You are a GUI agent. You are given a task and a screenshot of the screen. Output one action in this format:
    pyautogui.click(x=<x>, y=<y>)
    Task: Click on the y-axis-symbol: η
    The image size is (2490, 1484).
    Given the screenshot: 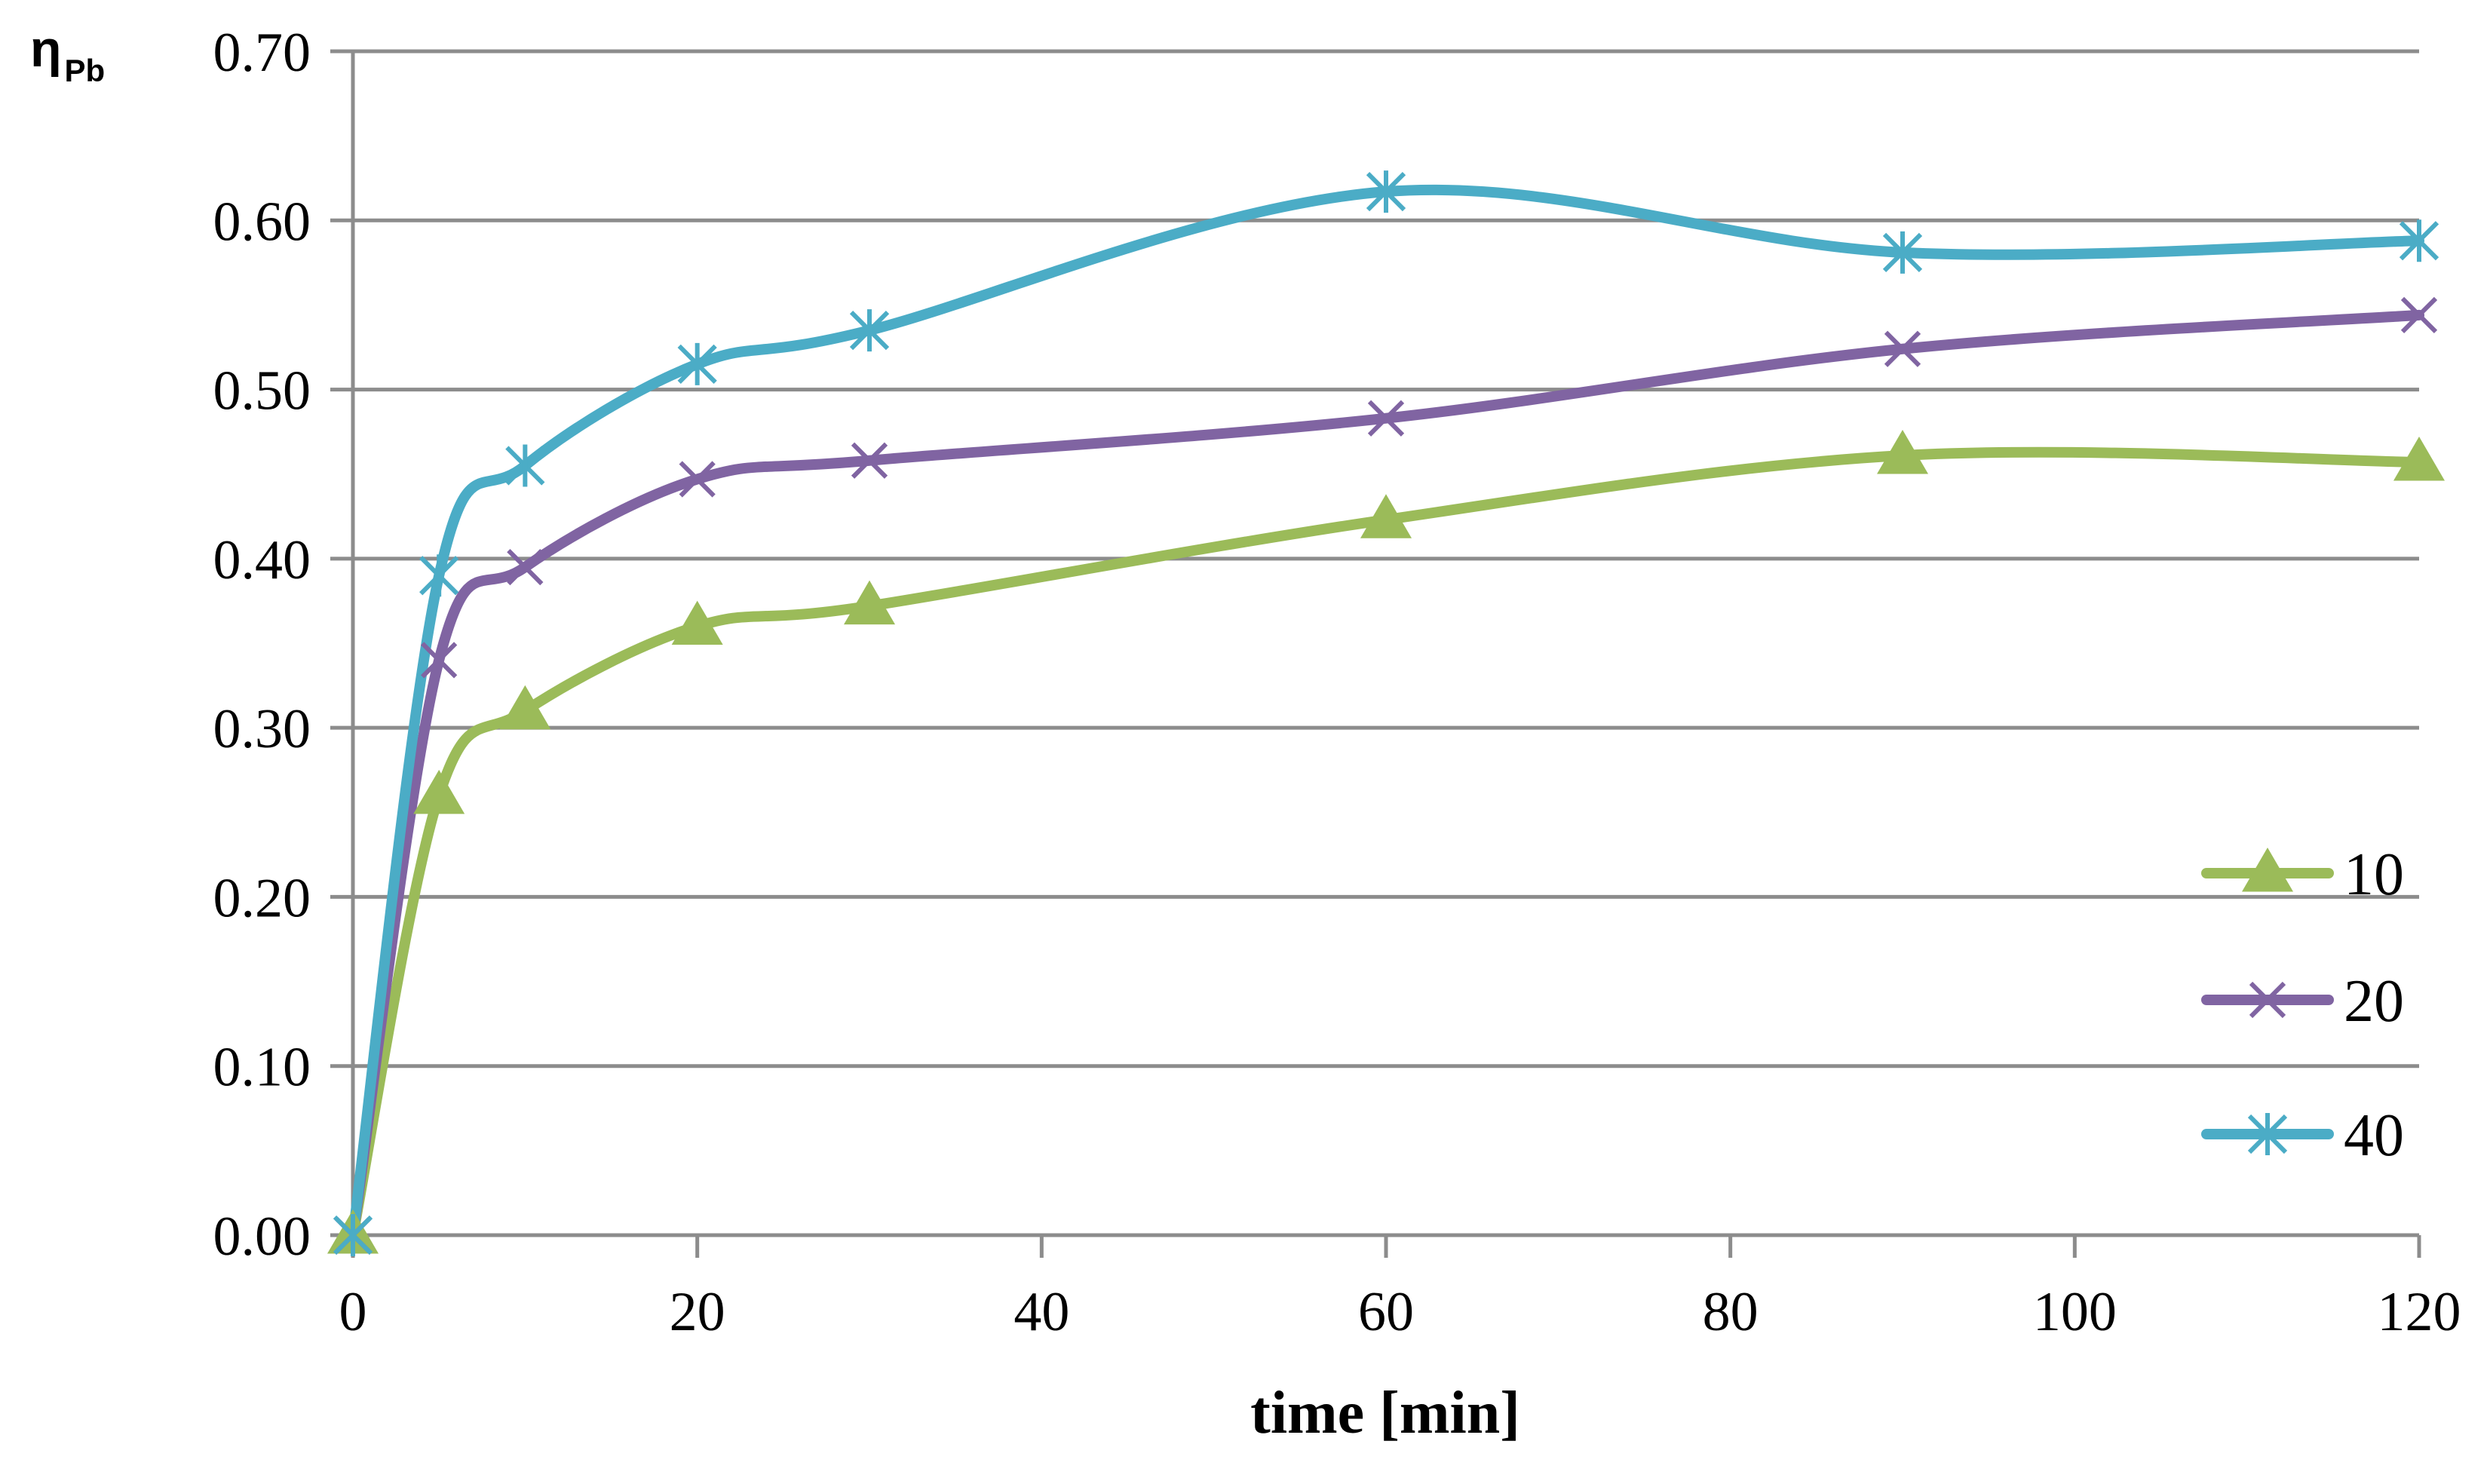 What is the action you would take?
    pyautogui.click(x=46, y=49)
    